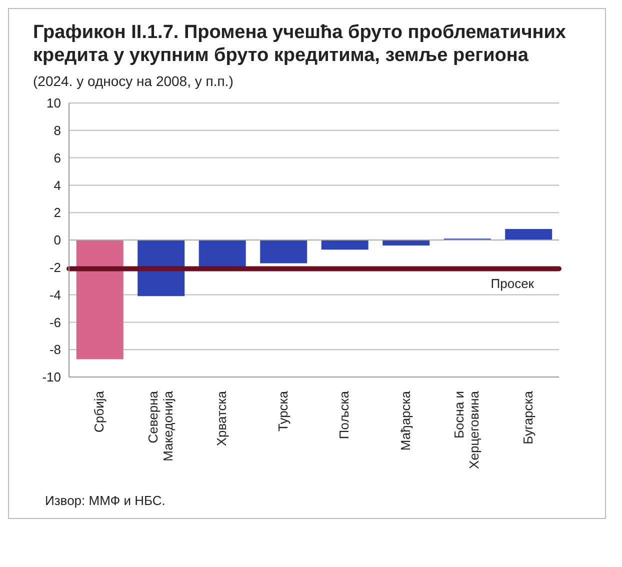 The width and height of the screenshot is (622, 567). I want to click on y-tick-label: 4, so click(57, 185).